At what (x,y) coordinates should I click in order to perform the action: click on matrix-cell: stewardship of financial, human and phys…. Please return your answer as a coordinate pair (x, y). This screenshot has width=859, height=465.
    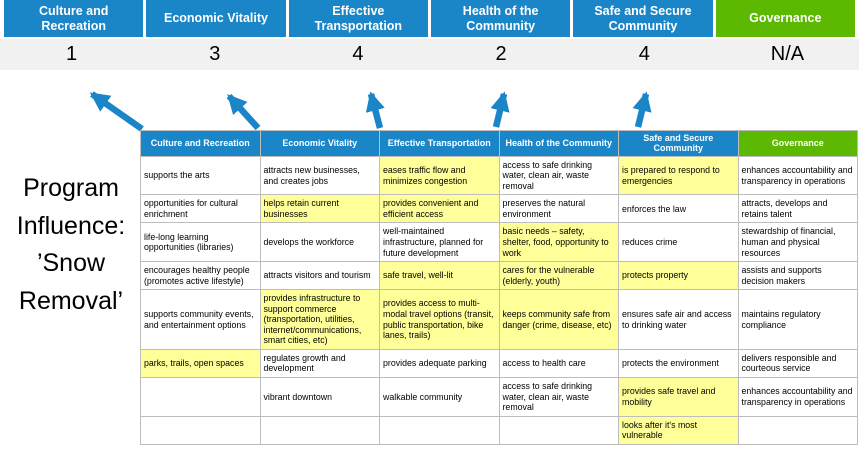
    Looking at the image, I should click on (797, 242).